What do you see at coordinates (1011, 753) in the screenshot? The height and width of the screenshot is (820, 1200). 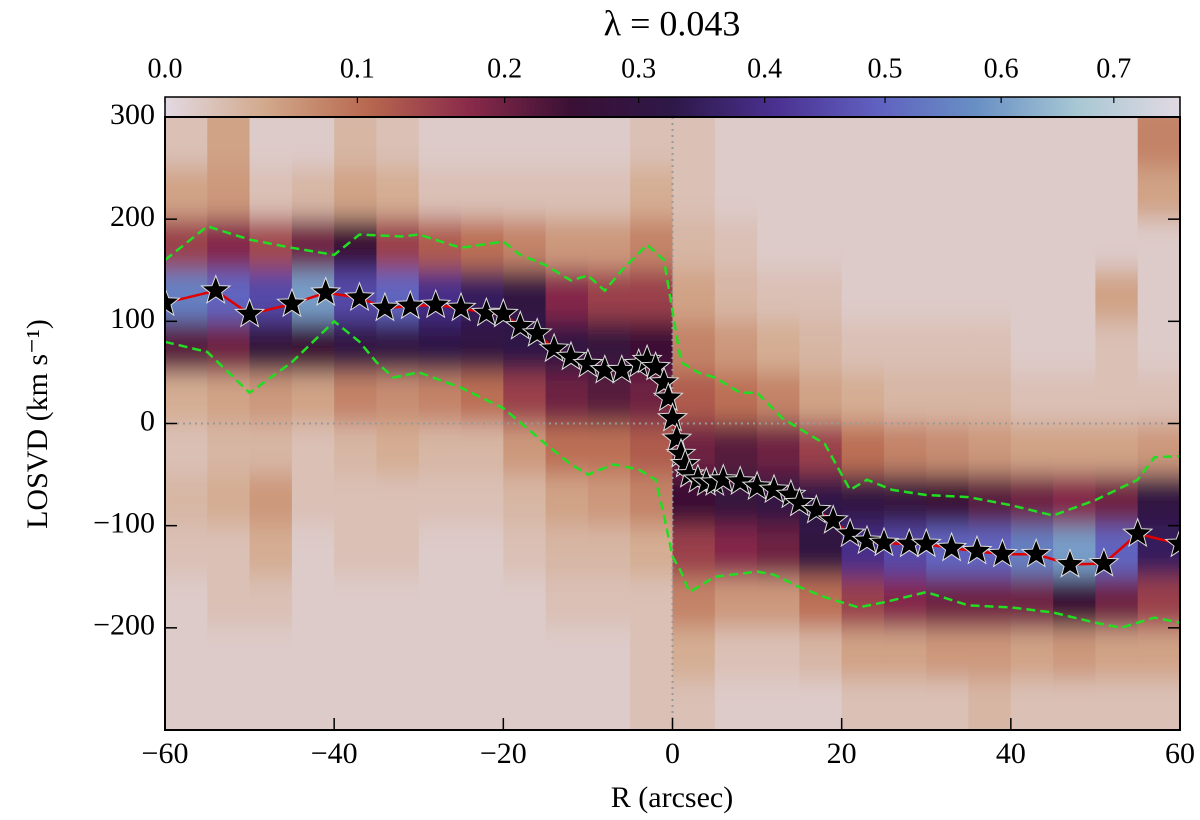 I see `x-tick-label: 40` at bounding box center [1011, 753].